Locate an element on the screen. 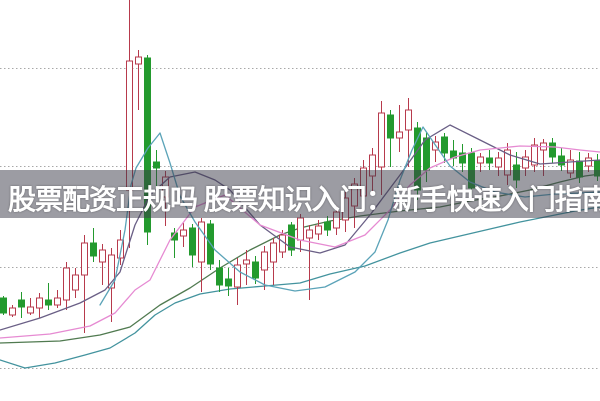  overlay-title: 股票配资正规吗 股票知识入门：新手快速入门指南 is located at coordinates (304, 199).